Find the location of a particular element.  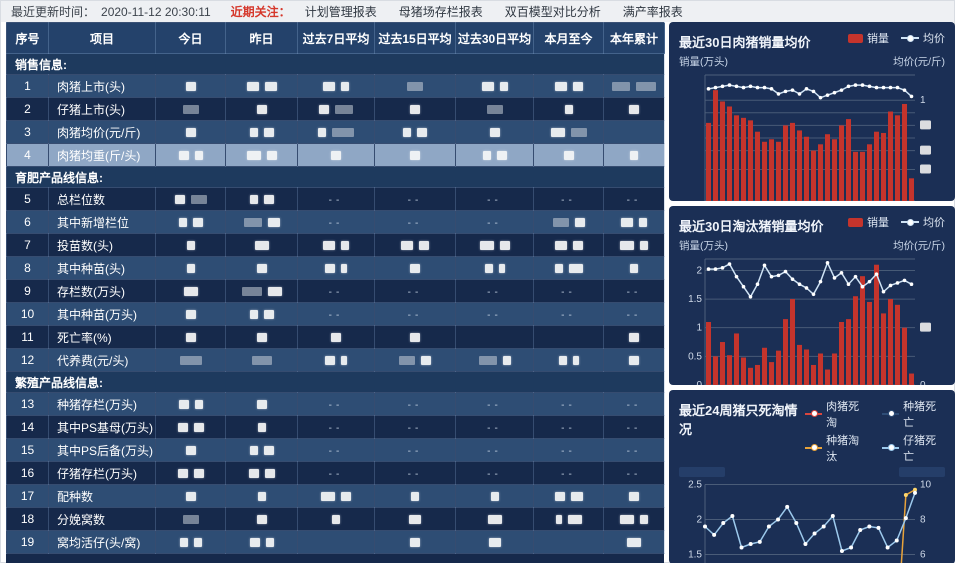

table-row-2: 2 仔猪上市(头) is located at coordinates (335, 109).